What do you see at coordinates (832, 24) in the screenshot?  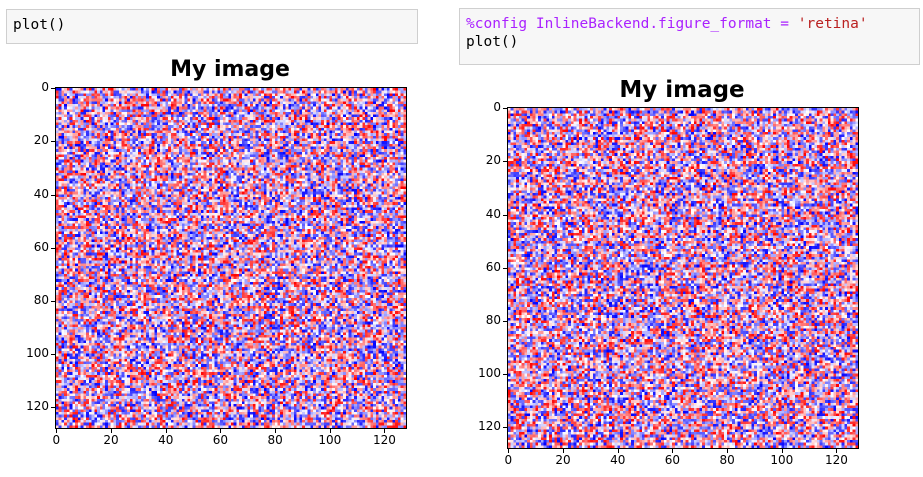 I see `code-string: 'retina'` at bounding box center [832, 24].